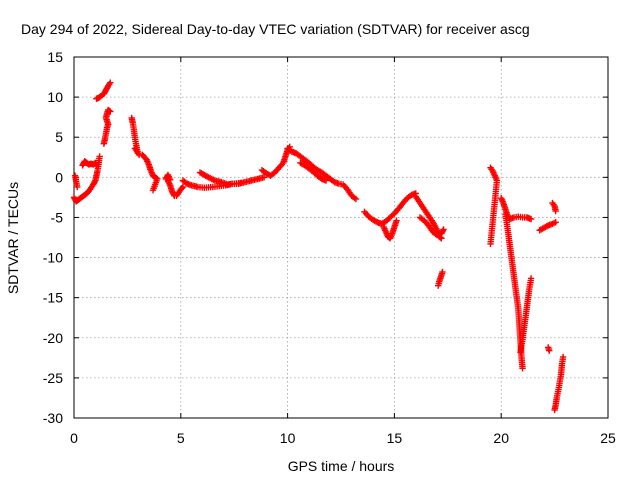 This screenshot has height=480, width=640. Describe the element at coordinates (288, 438) in the screenshot. I see `x-tick-label: 10` at that location.